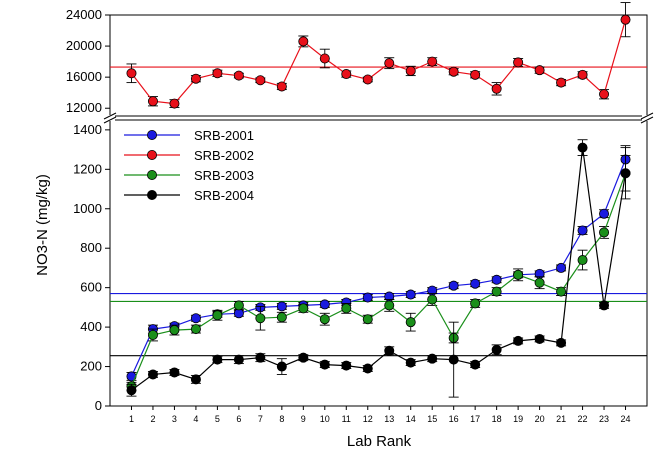 Image resolution: width=668 pixels, height=460 pixels. I want to click on lower-y-tick-label: 1400, so click(87, 129).